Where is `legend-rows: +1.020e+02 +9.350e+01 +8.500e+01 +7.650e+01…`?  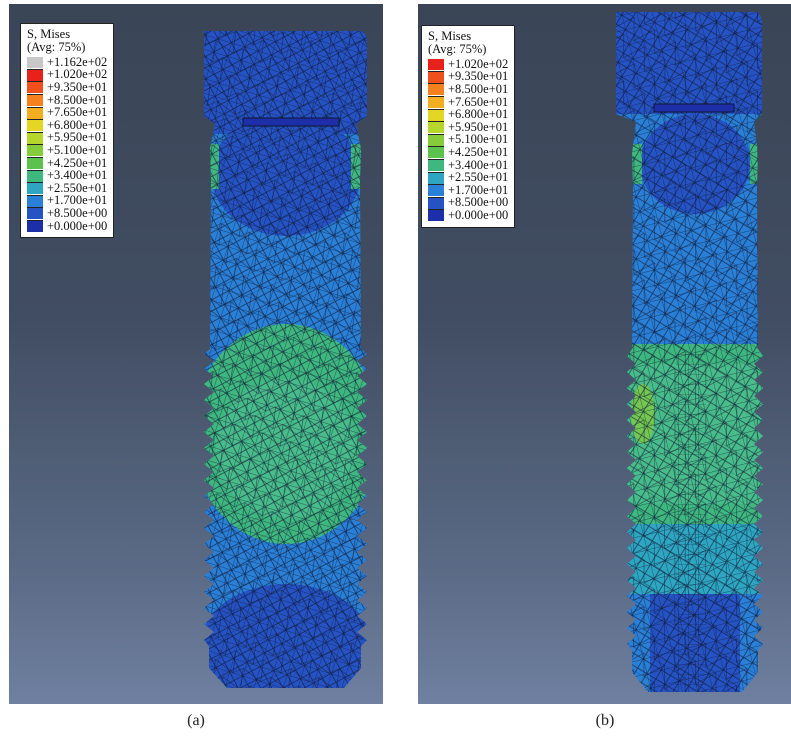
legend-rows: +1.020e+02 +9.350e+01 +8.500e+01 +7.650e+01… is located at coordinates (468, 139).